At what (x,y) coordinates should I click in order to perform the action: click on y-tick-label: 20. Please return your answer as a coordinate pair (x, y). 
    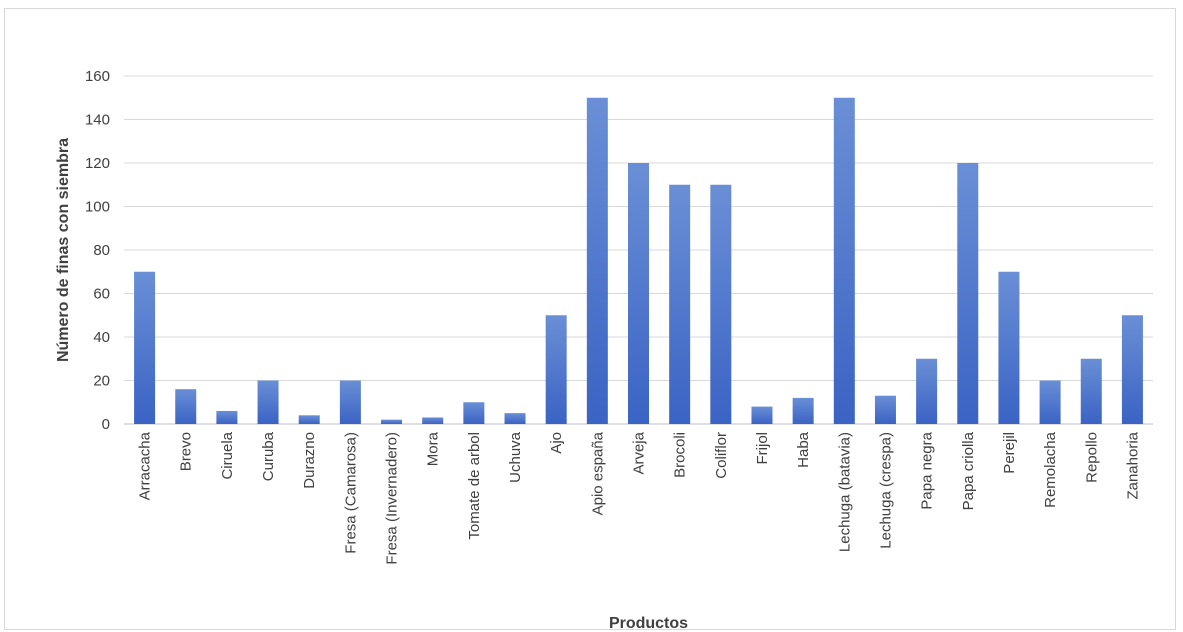
    Looking at the image, I should click on (101, 381).